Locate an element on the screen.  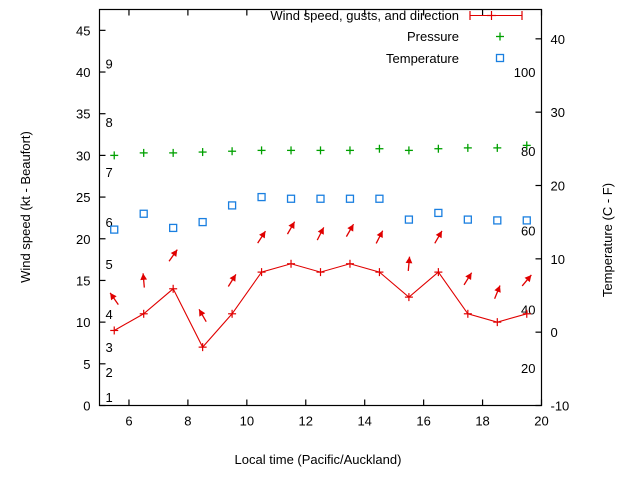
x-axis-title: Local time (Pacific/Auckland) is located at coordinates (318, 459).